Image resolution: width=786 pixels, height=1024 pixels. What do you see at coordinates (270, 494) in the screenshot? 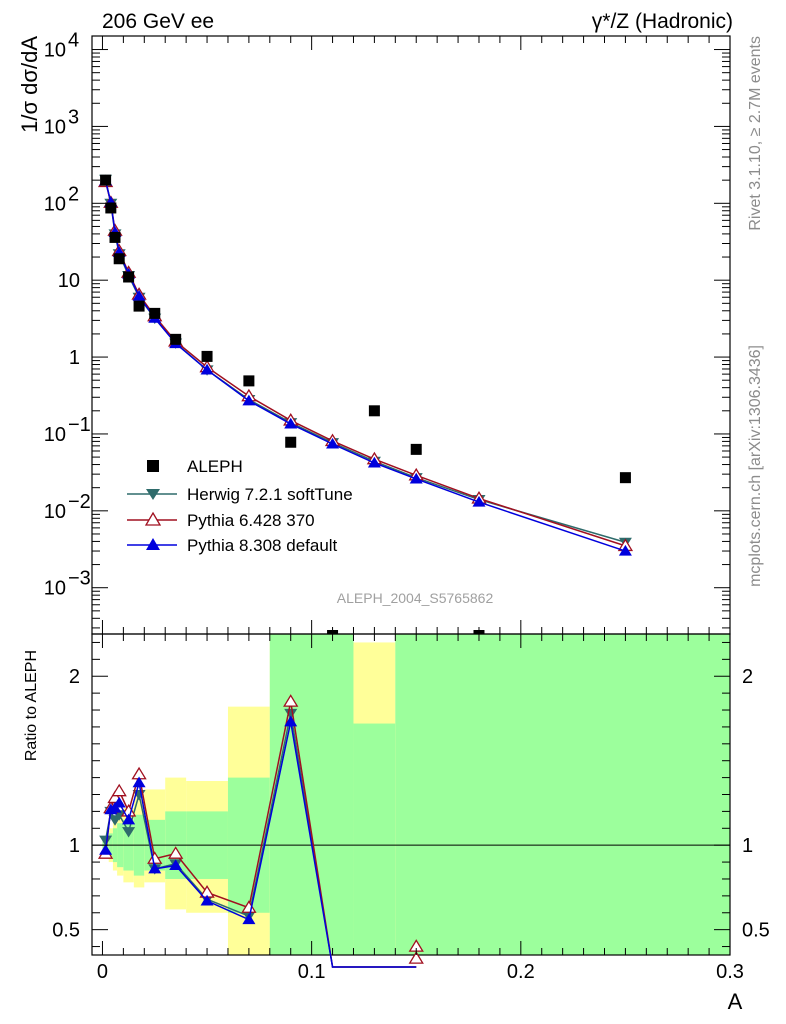
I see `legend-label-herwig: Herwig 7.2.1 softTune` at bounding box center [270, 494].